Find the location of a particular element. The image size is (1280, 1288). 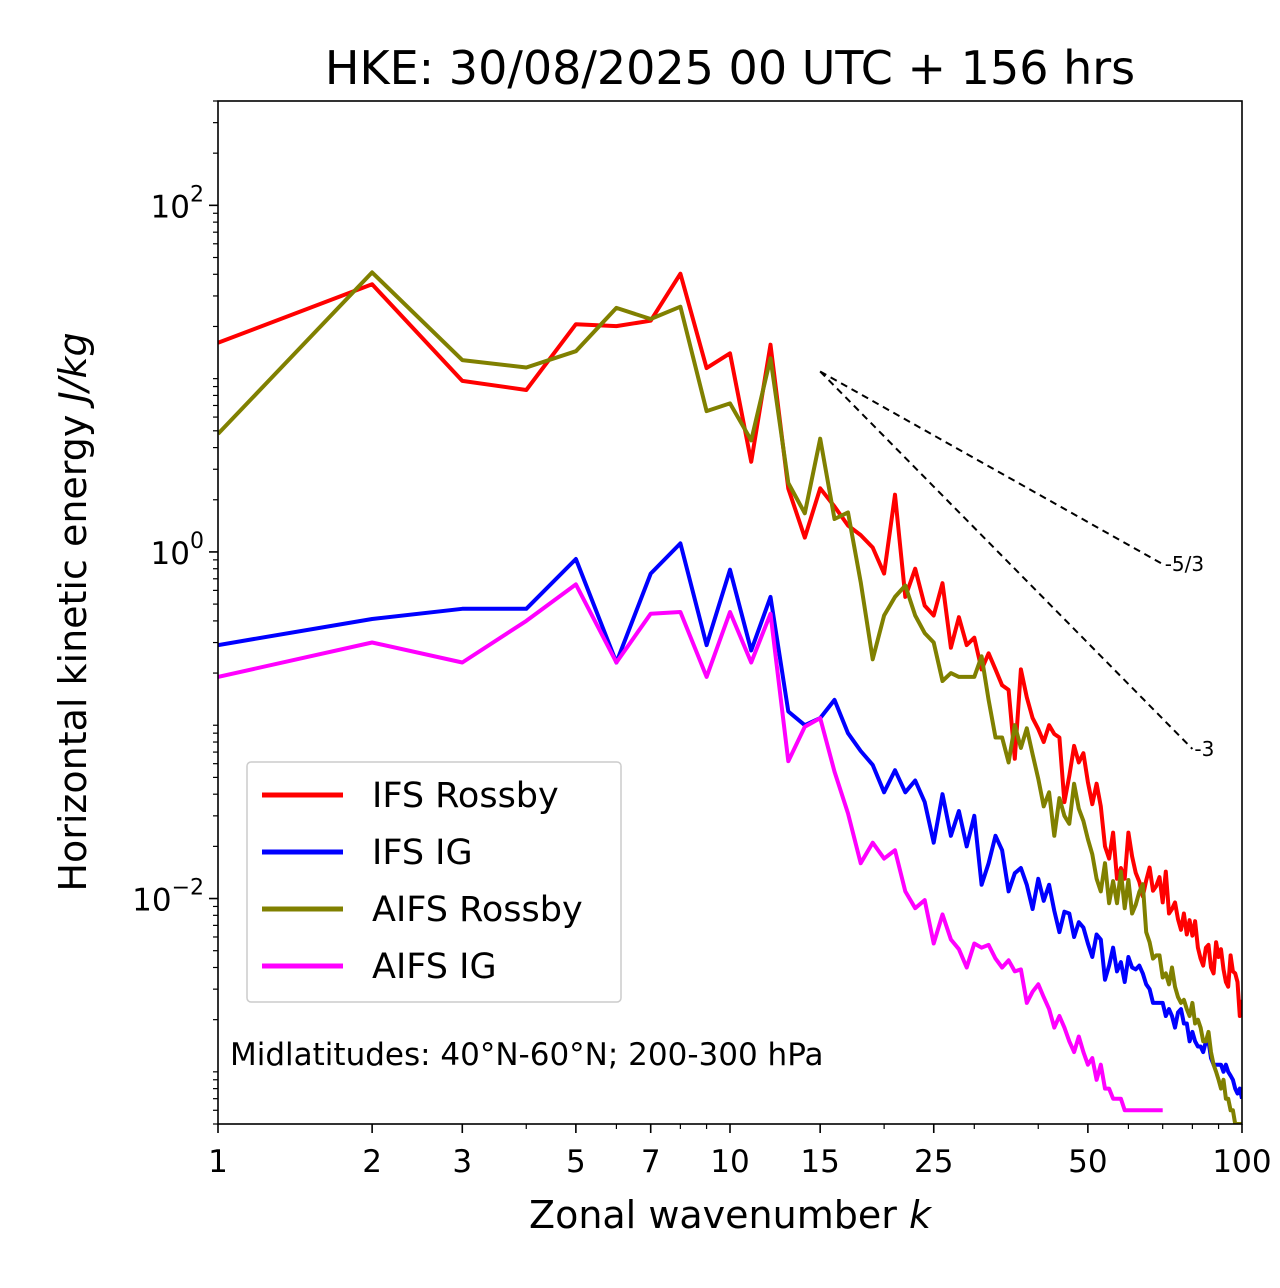

x-tick-label: 5 is located at coordinates (576, 1162).